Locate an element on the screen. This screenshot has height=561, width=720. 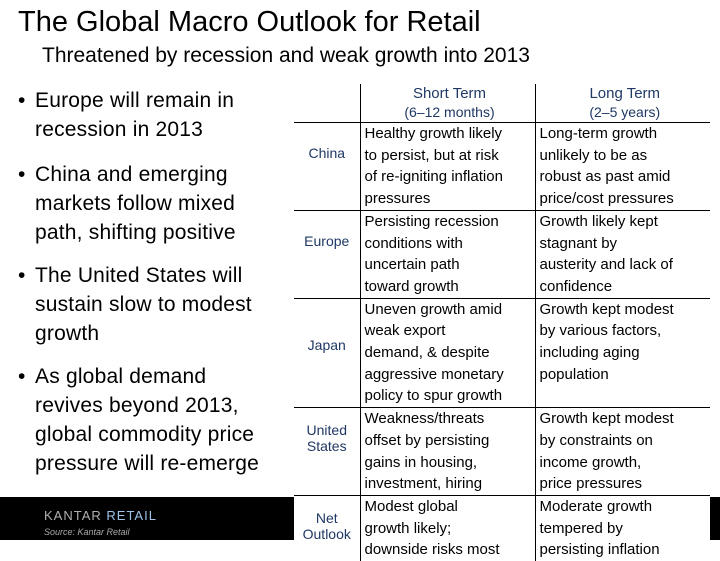
cell-line: policy to spur growth is located at coordinates (433, 396).